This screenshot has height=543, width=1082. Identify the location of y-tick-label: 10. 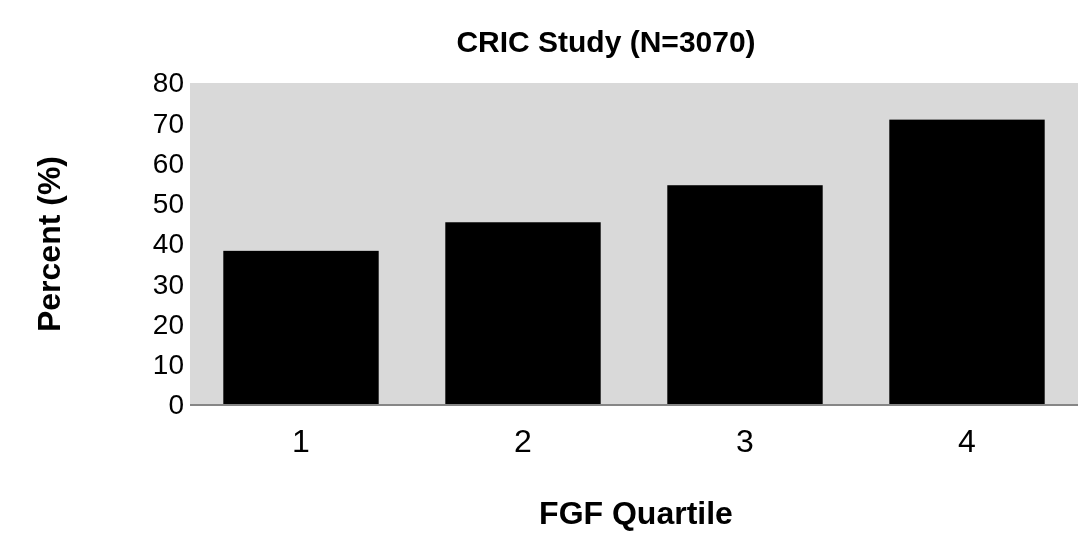
(168, 365).